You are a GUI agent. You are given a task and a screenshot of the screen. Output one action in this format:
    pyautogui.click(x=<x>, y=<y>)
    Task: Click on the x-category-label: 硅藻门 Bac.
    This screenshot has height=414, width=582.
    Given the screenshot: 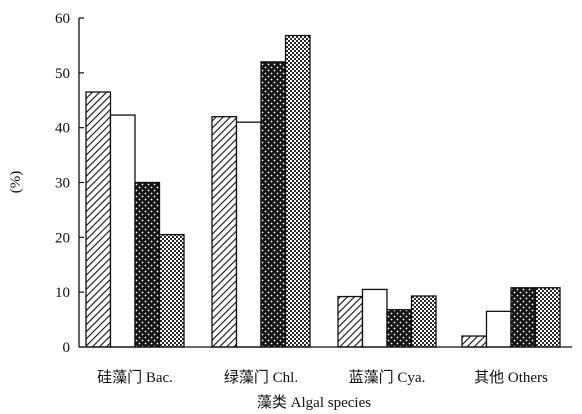 What is the action you would take?
    pyautogui.click(x=135, y=377)
    